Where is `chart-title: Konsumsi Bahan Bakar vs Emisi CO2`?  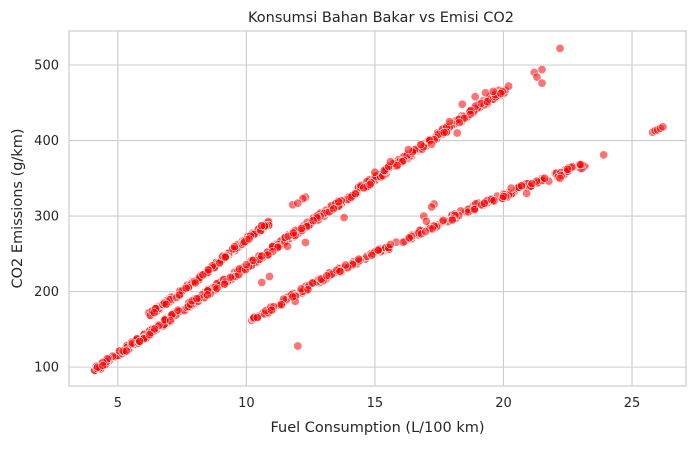
chart-title: Konsumsi Bahan Bakar vs Emisi CO2 is located at coordinates (381, 18).